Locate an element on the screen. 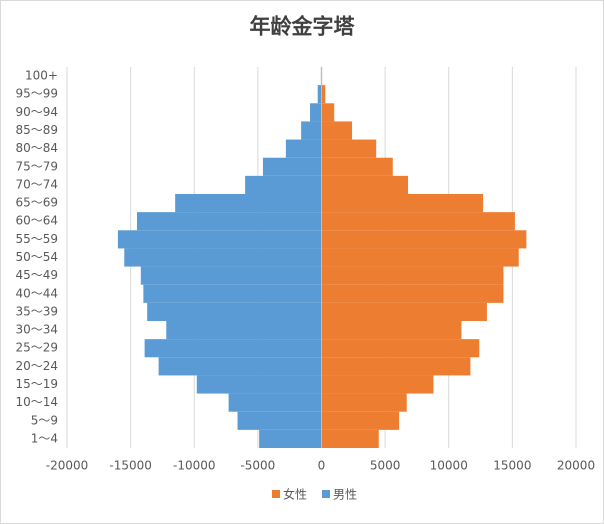  y-tick-label: 15～19 is located at coordinates (36, 384).